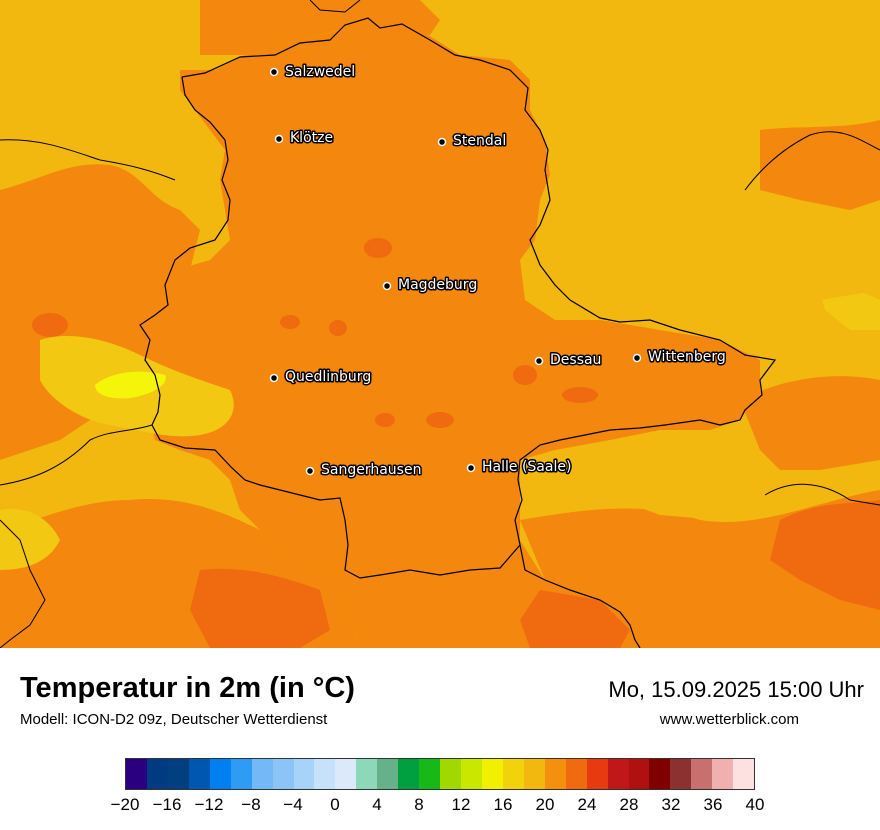 This screenshot has width=880, height=830. I want to click on southwest-cool-area, so click(30, 539).